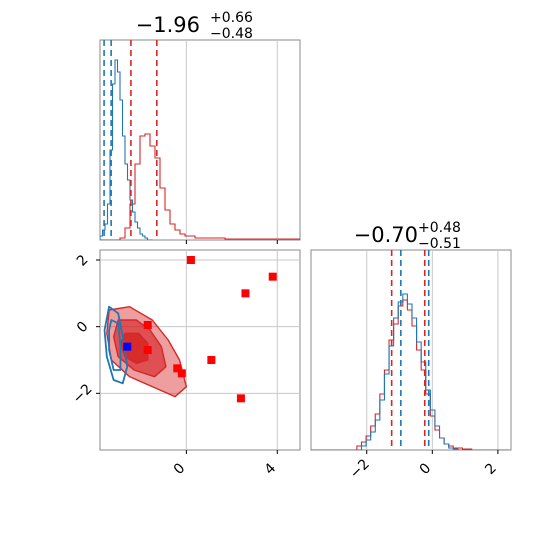 The width and height of the screenshot is (550, 550). What do you see at coordinates (360, 469) in the screenshot?
I see `diag2-tick-label-0: −2` at bounding box center [360, 469].